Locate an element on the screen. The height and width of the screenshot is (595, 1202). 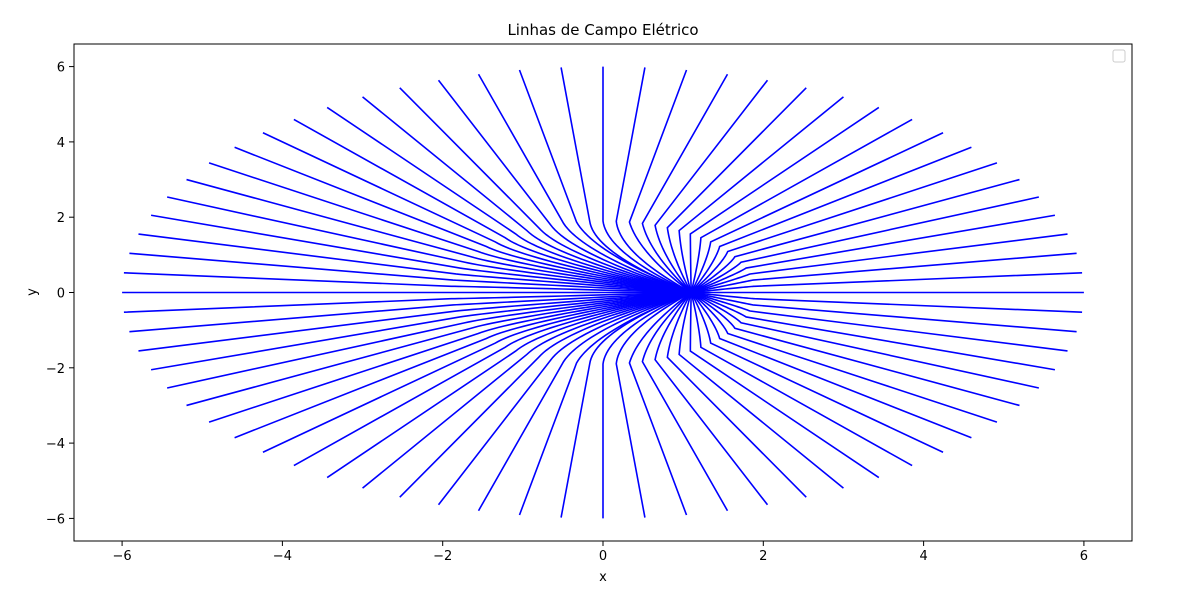
x-axis-label: x is located at coordinates (603, 577).